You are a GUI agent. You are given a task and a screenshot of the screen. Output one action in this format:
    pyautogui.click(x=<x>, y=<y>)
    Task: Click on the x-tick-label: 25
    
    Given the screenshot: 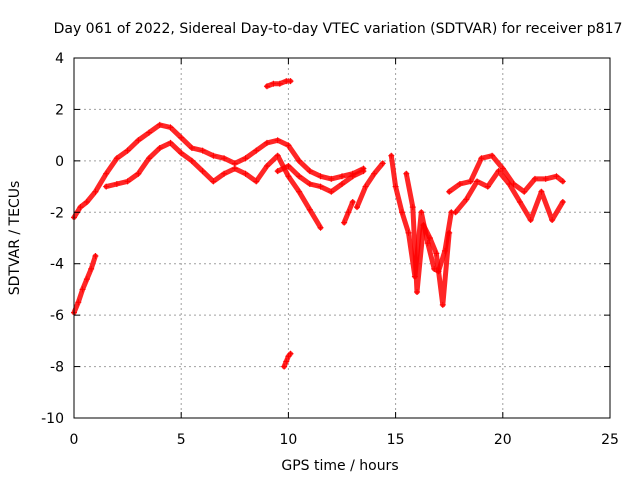 What is the action you would take?
    pyautogui.click(x=610, y=440)
    